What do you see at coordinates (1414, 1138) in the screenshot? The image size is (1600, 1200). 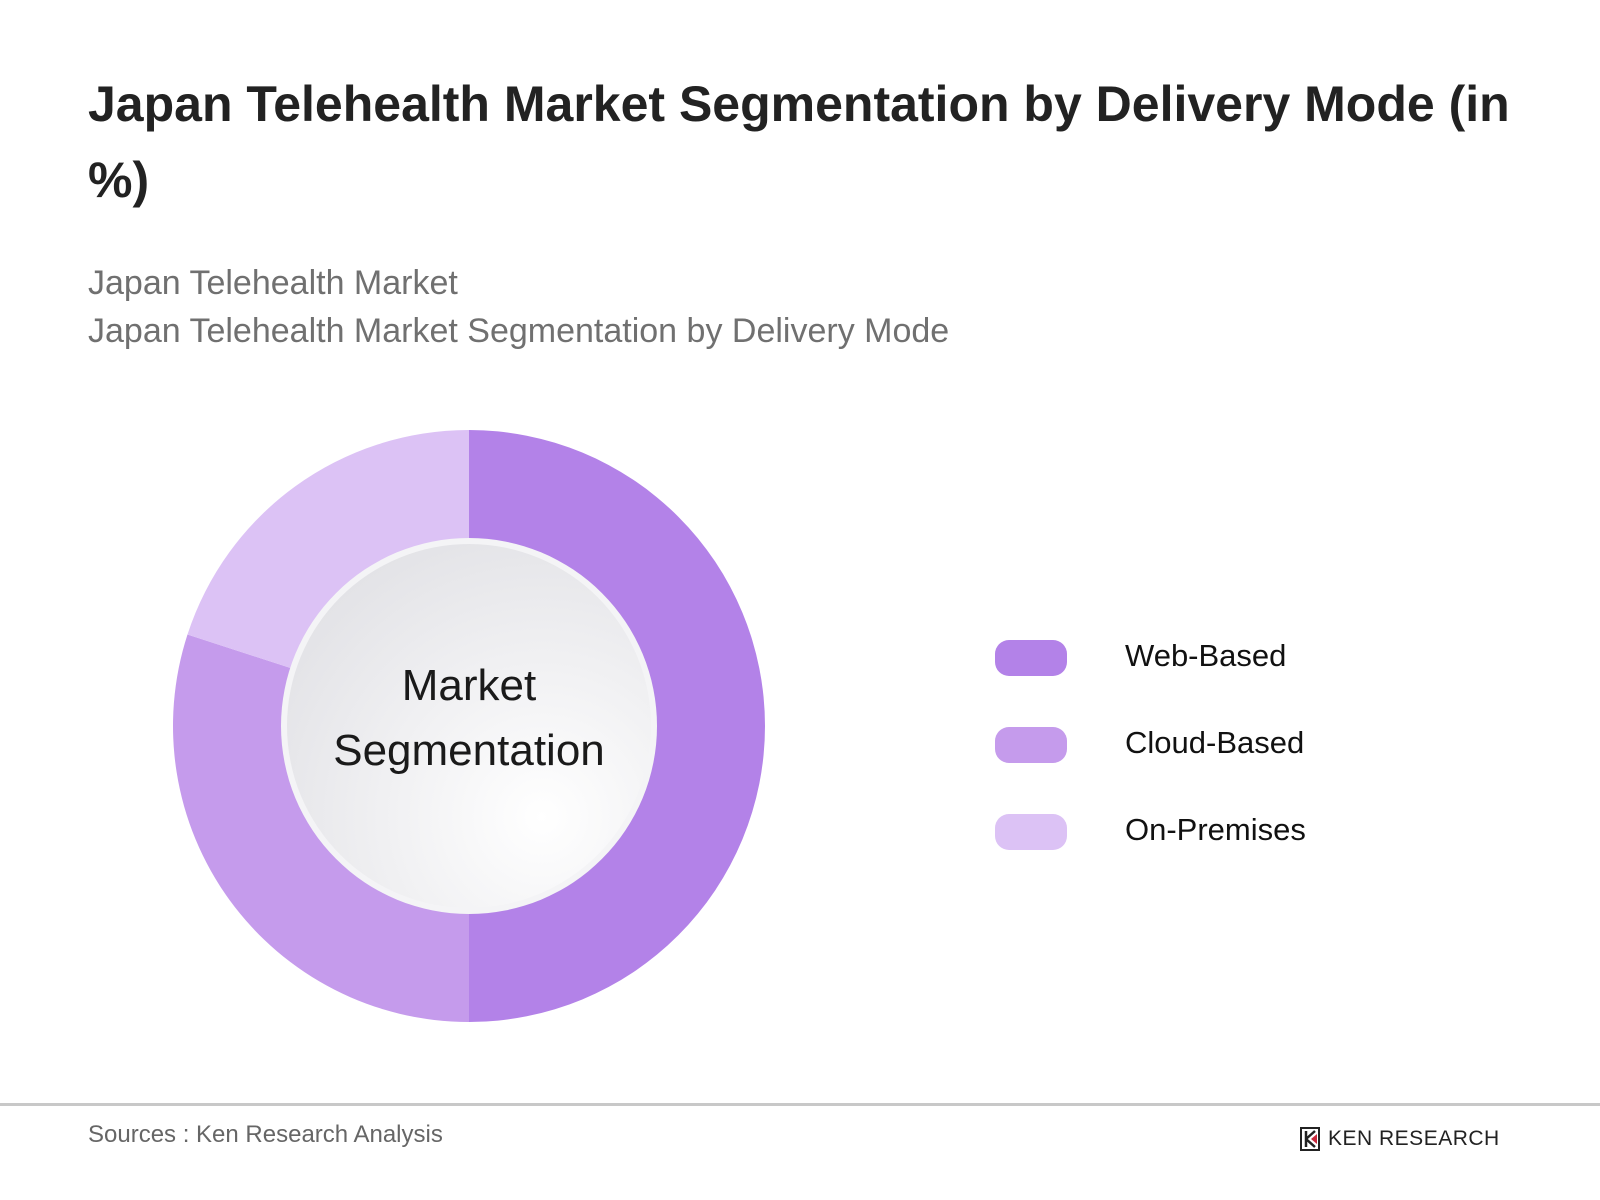 I see `logo-text: KEN RESEARCH` at bounding box center [1414, 1138].